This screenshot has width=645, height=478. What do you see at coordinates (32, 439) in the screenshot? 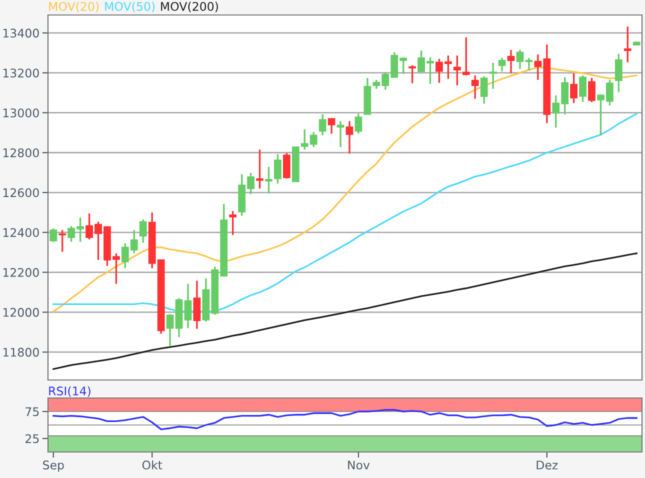
I see `y-tick-label: 25` at bounding box center [32, 439].